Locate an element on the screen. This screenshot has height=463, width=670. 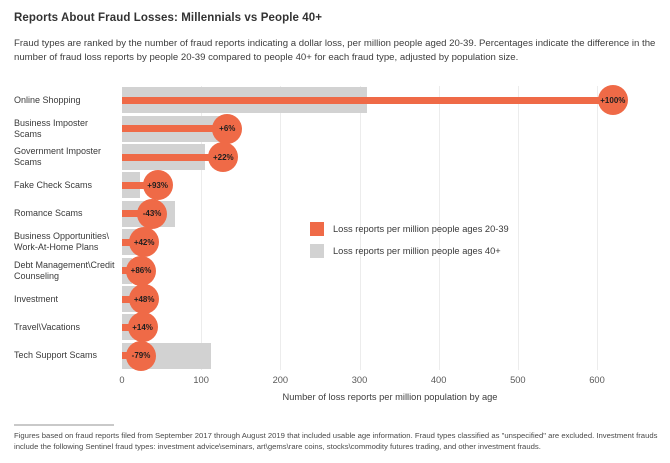
category-label: Investment is located at coordinates (36, 298).